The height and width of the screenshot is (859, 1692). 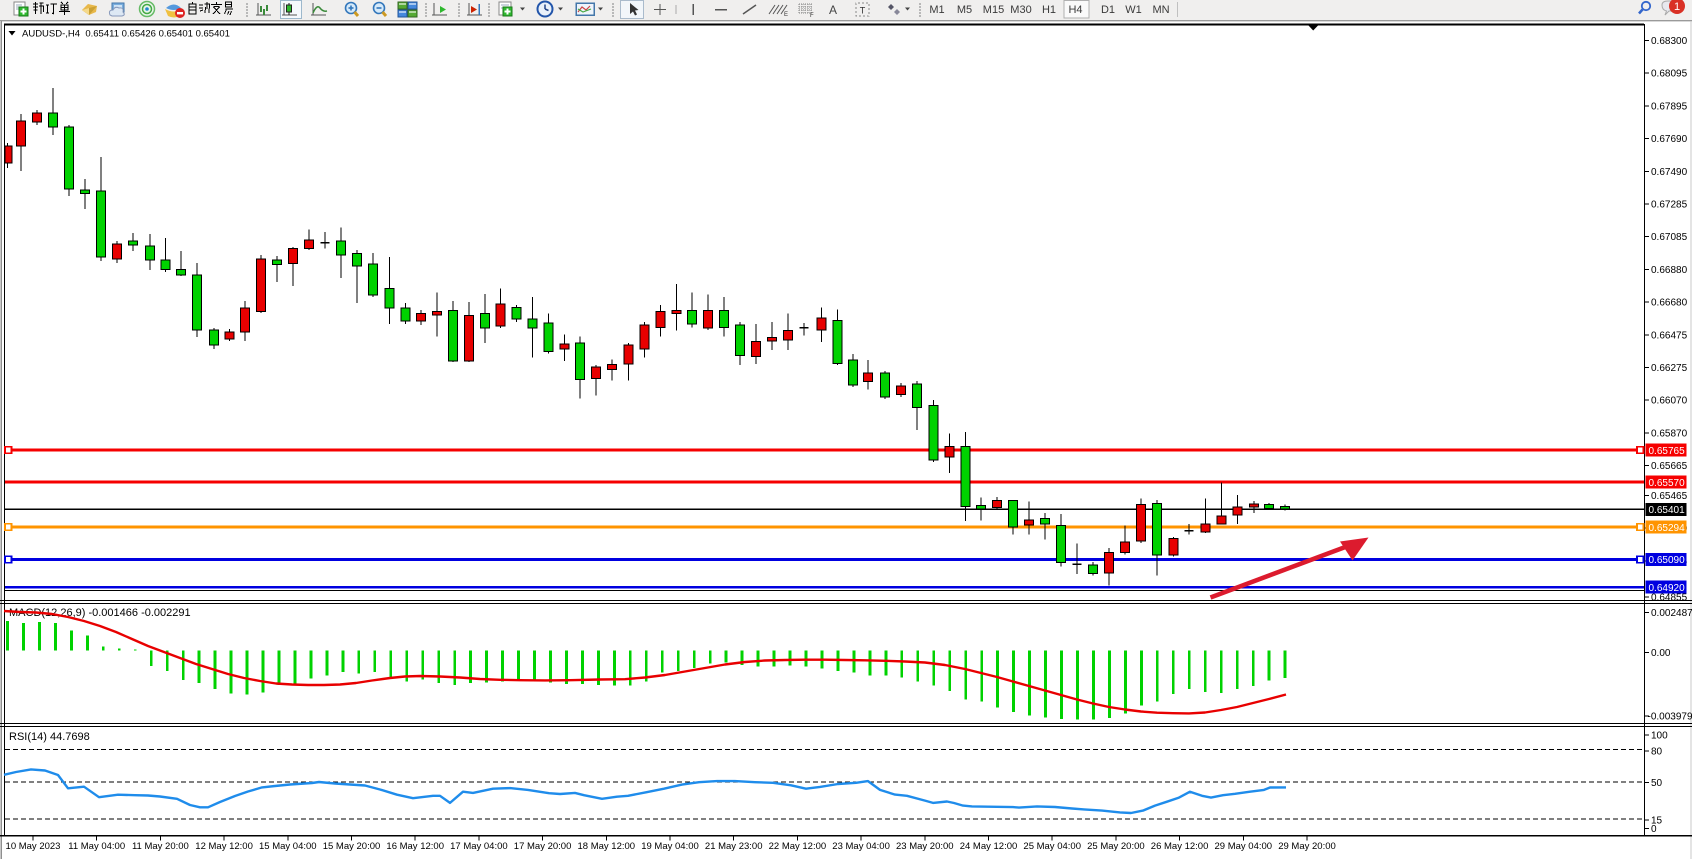 I want to click on svg-text: 21 May 23:00, so click(x=734, y=846).